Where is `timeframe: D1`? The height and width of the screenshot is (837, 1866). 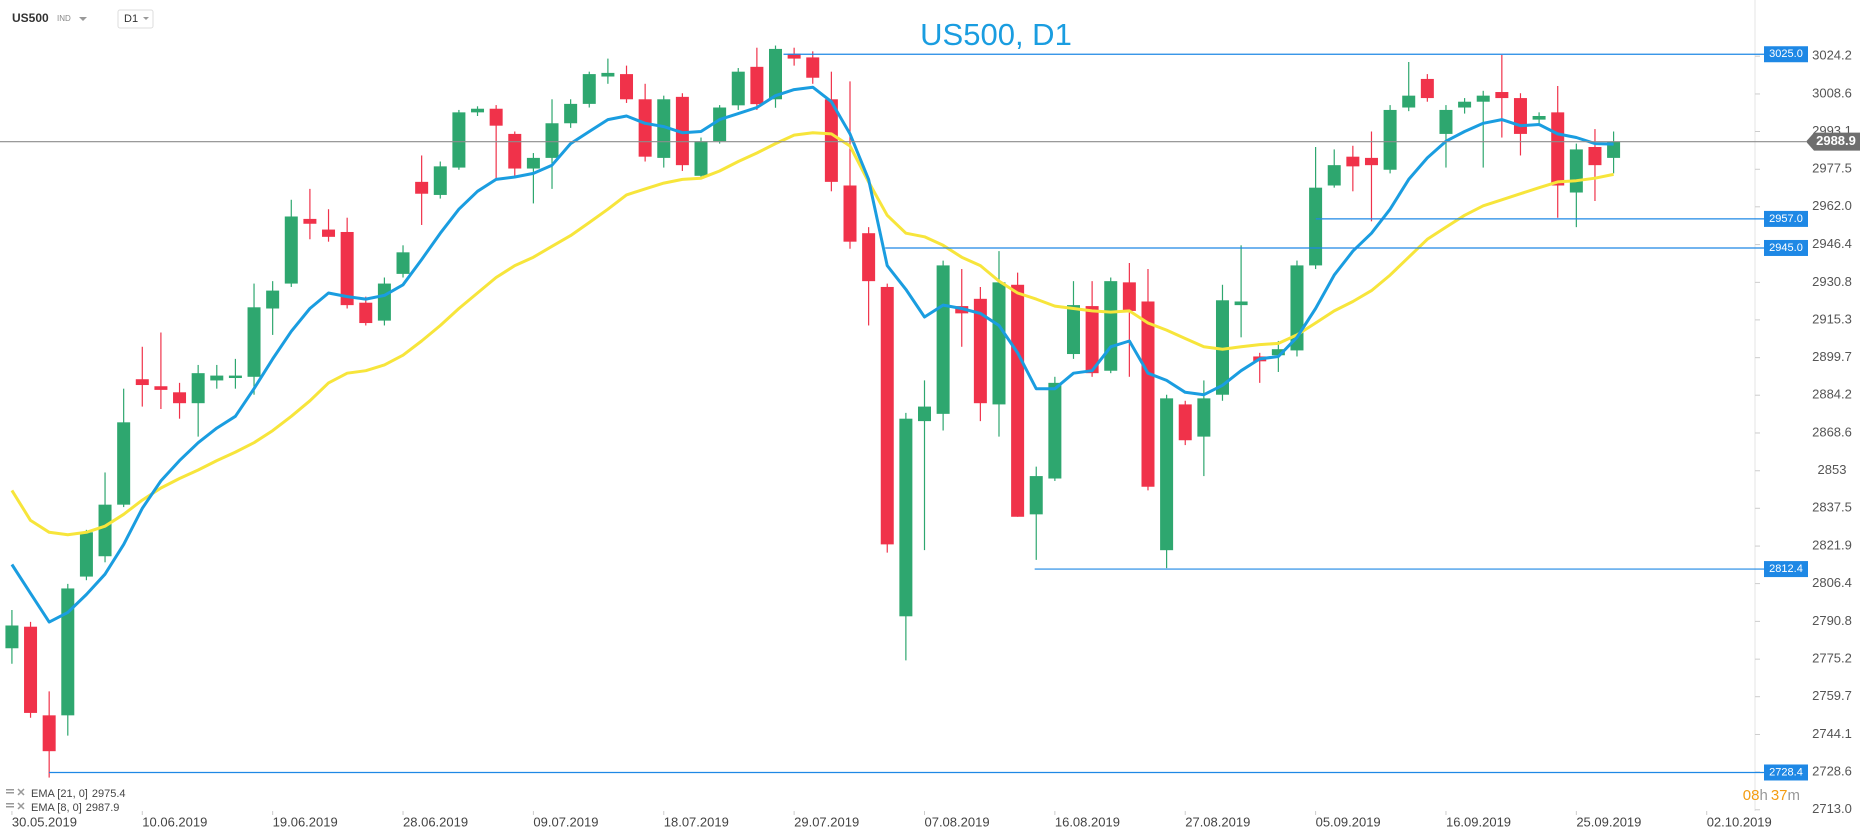
timeframe: D1 is located at coordinates (131, 19).